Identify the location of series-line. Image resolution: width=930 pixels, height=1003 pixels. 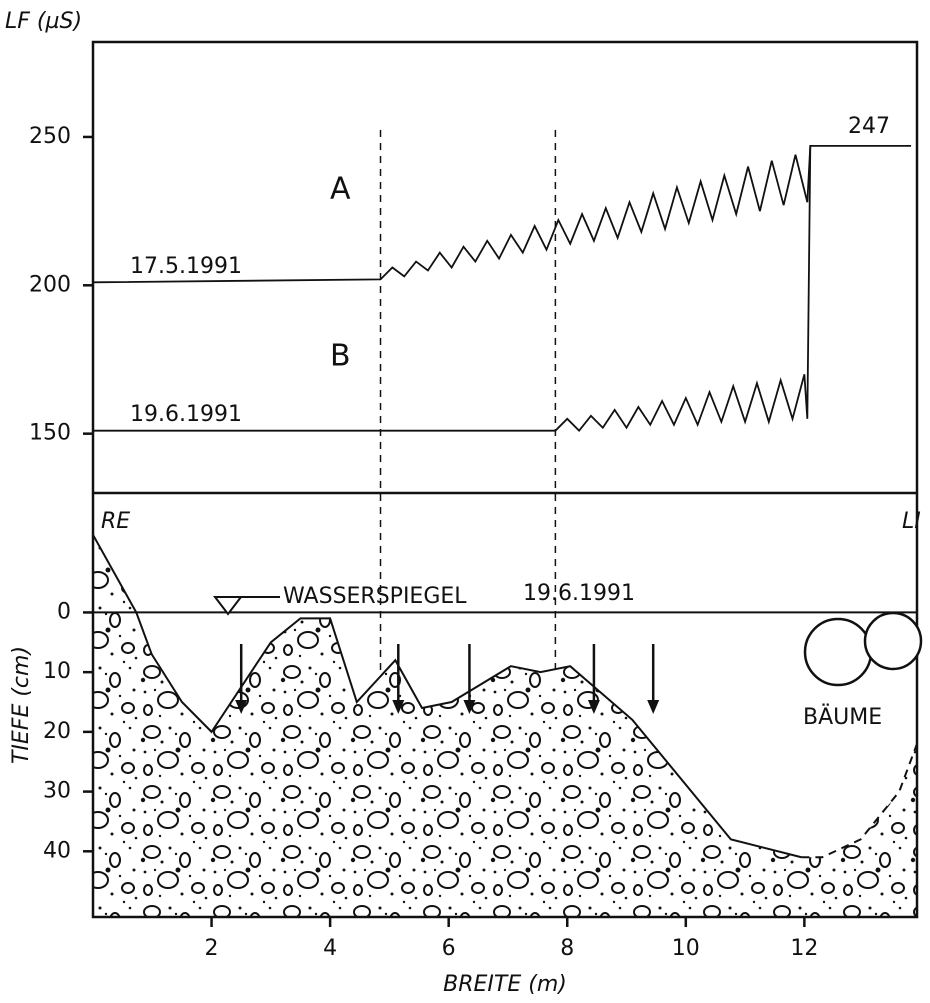
(502, 214).